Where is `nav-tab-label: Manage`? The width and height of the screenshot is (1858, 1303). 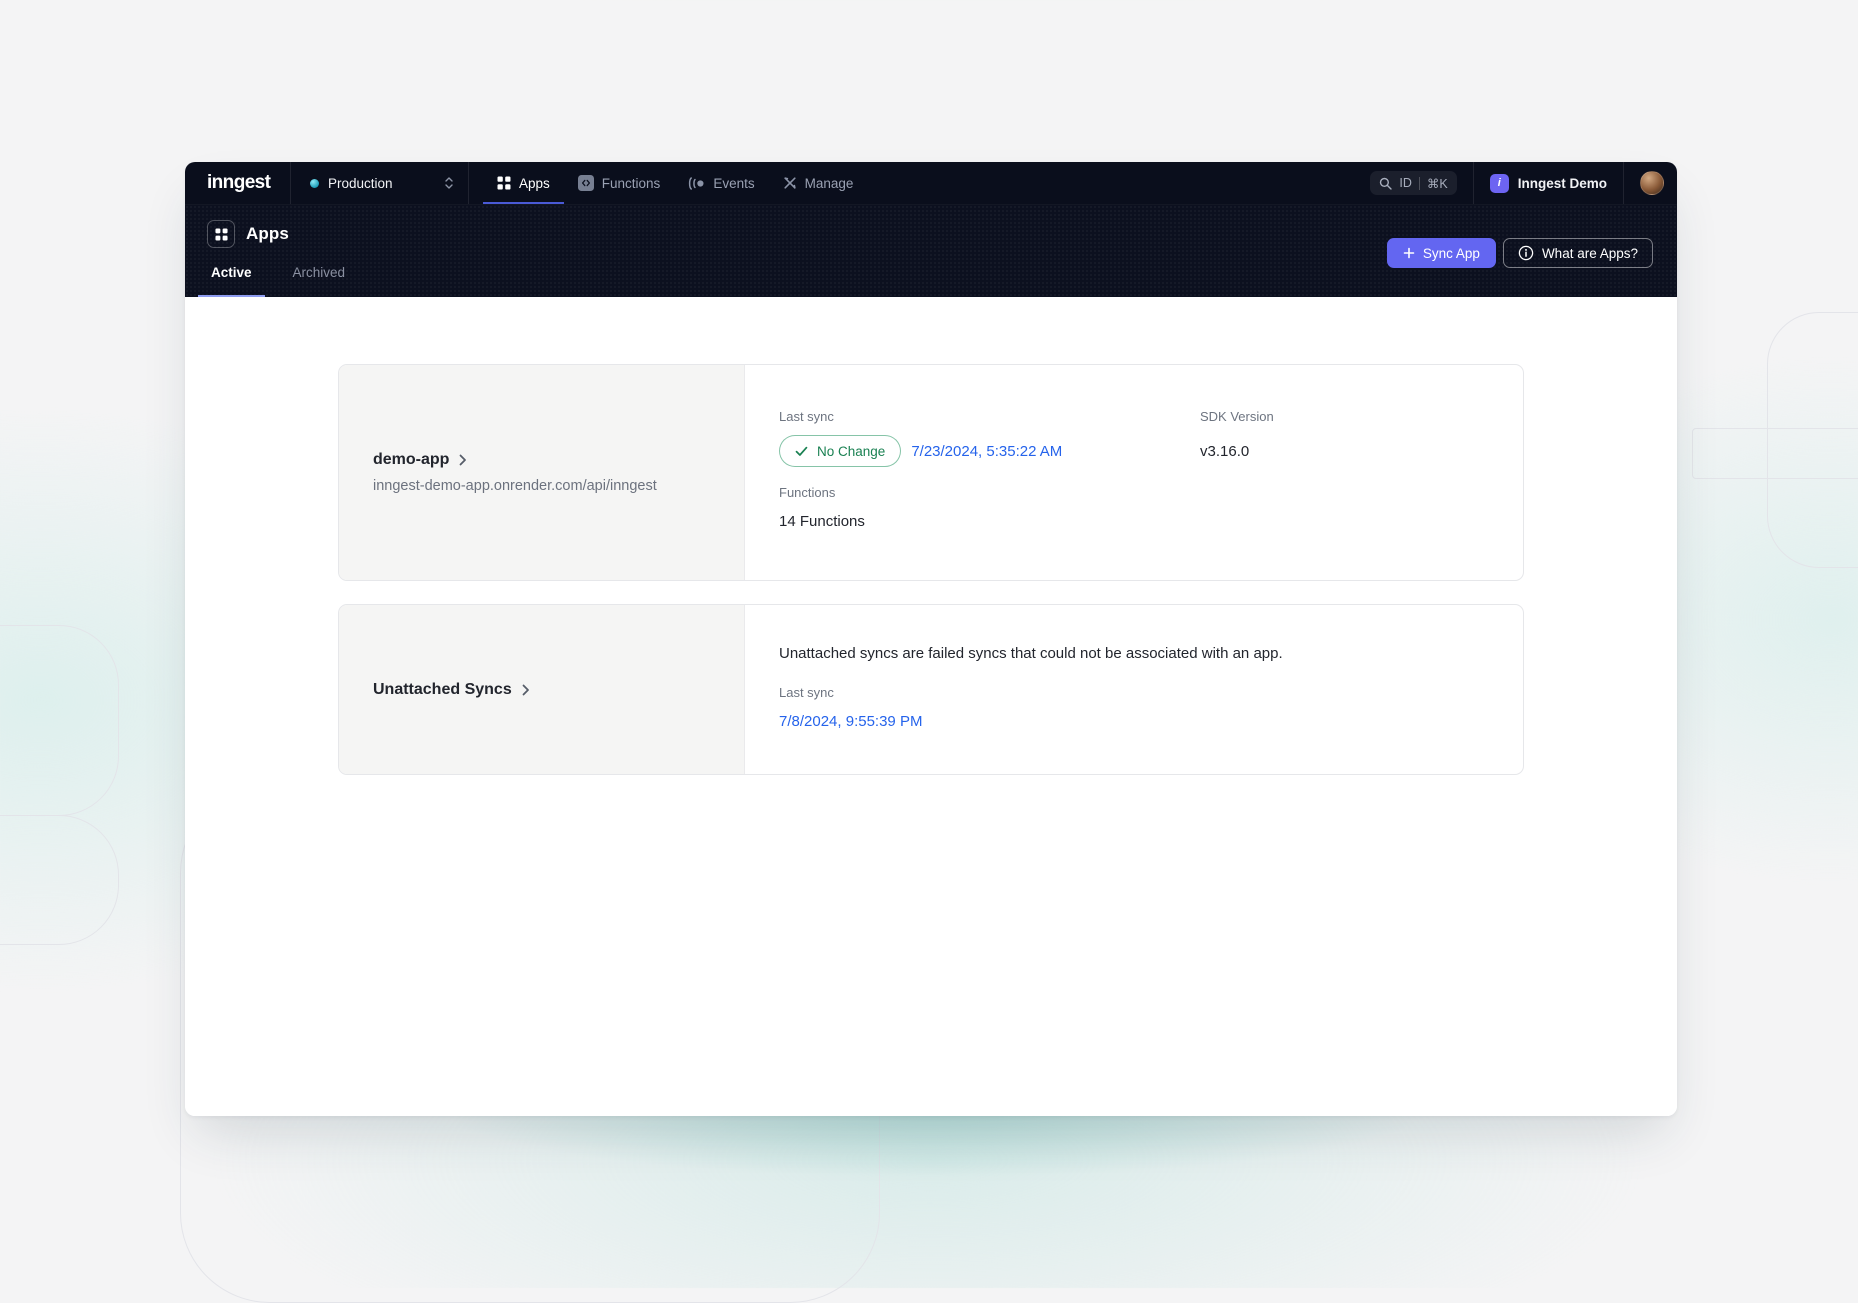 nav-tab-label: Manage is located at coordinates (829, 183).